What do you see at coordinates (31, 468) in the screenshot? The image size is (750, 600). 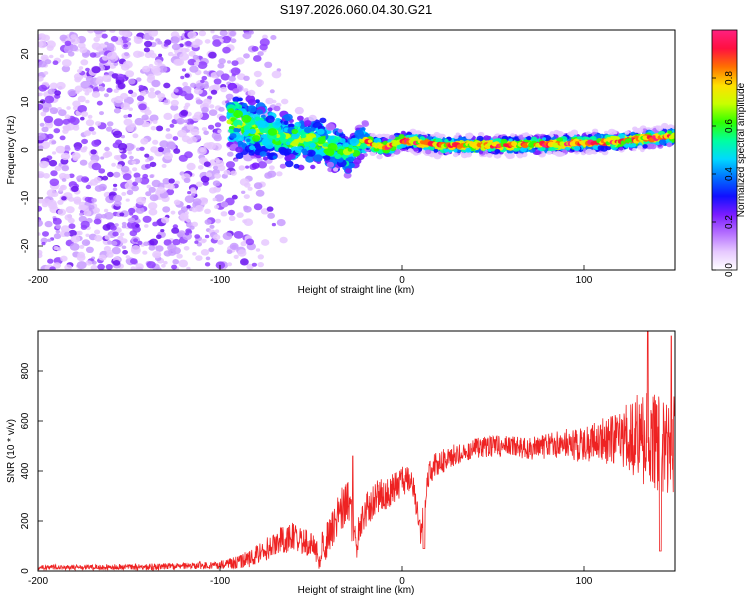 I see `snr-y-ticks: 0 200 400 600 800` at bounding box center [31, 468].